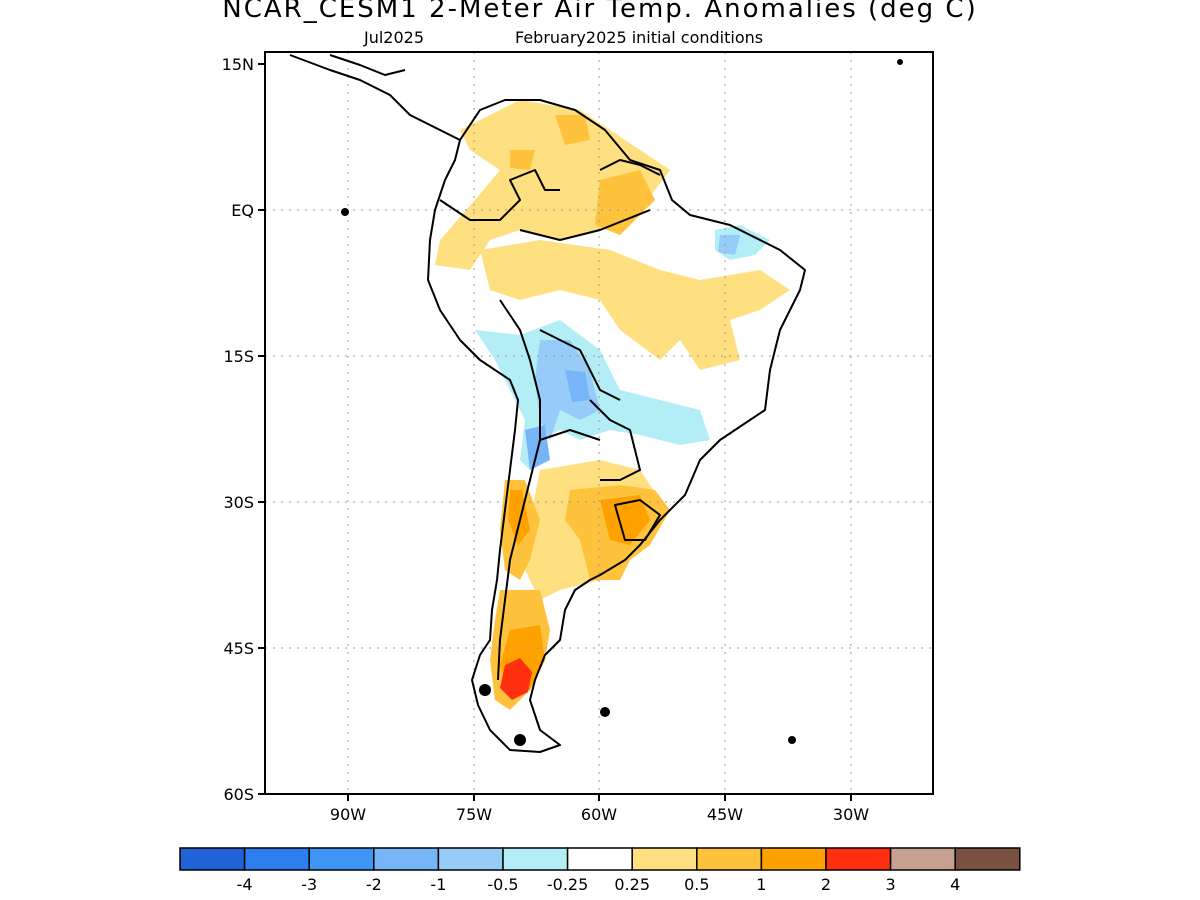  I want to click on anomaly-patch-orange-amazon, so click(625, 202).